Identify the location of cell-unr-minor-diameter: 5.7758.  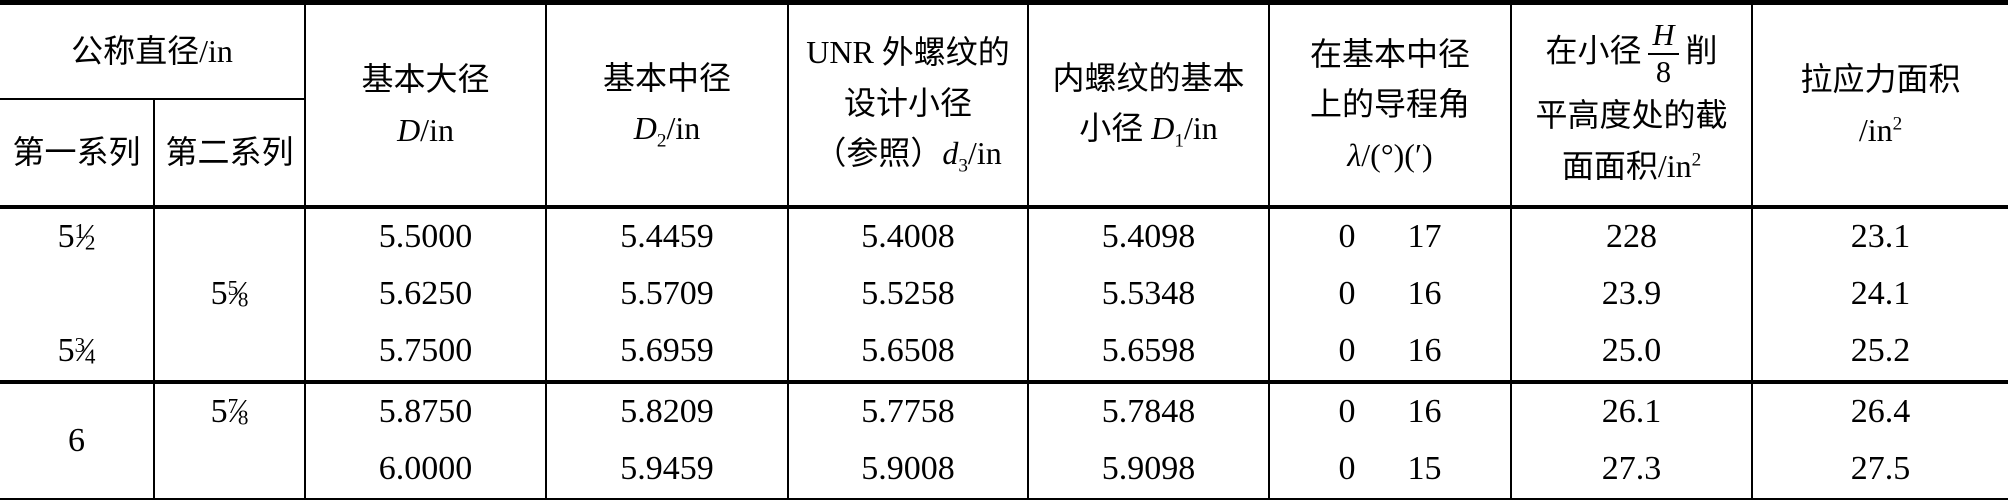
(909, 410).